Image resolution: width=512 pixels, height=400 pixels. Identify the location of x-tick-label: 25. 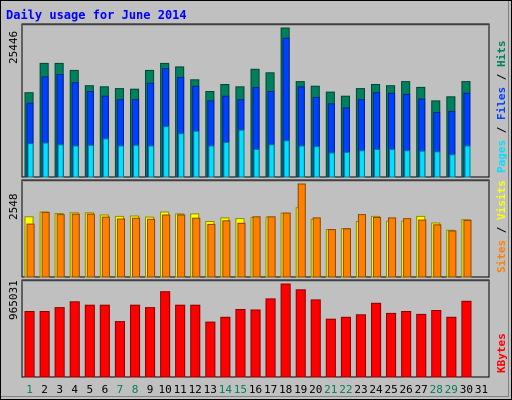
(390, 389).